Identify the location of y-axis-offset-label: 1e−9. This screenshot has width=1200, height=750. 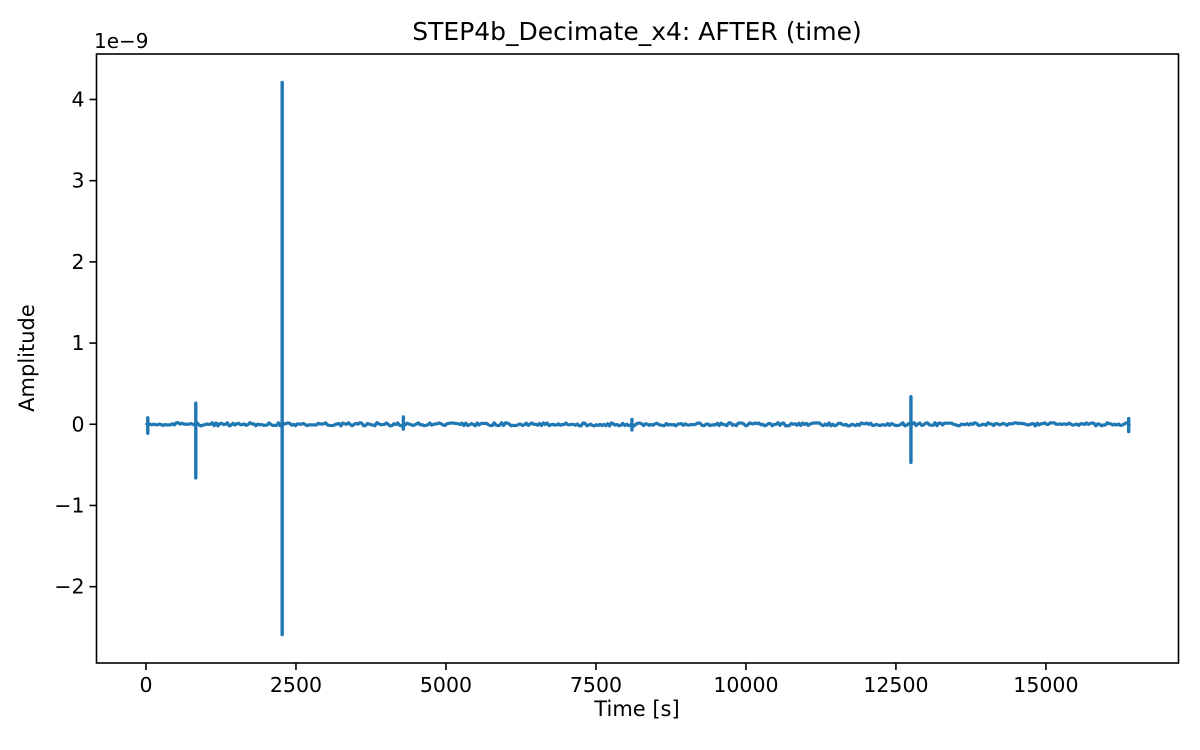
(121, 41).